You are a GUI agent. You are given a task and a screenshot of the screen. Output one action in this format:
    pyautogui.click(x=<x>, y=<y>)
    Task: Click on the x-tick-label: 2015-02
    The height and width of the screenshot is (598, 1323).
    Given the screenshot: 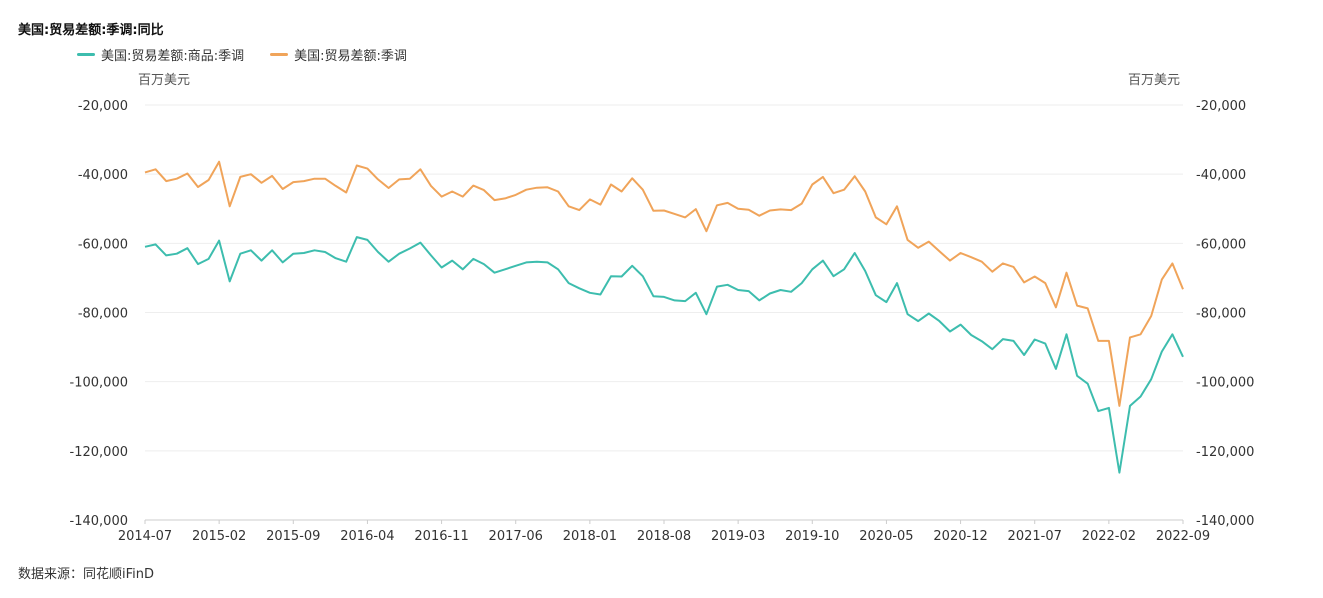 What is the action you would take?
    pyautogui.click(x=219, y=536)
    